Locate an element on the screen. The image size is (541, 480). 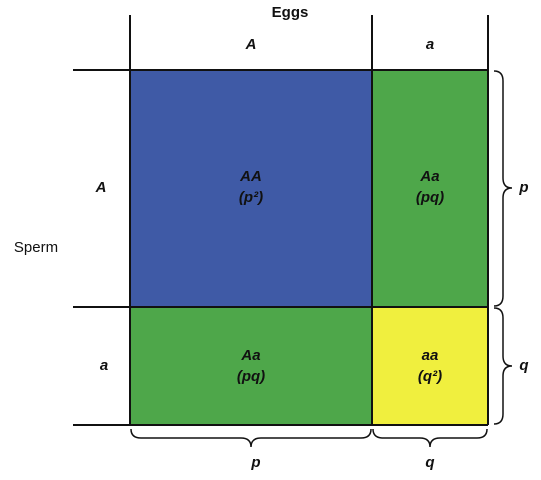
row-label: a is located at coordinates (104, 365).